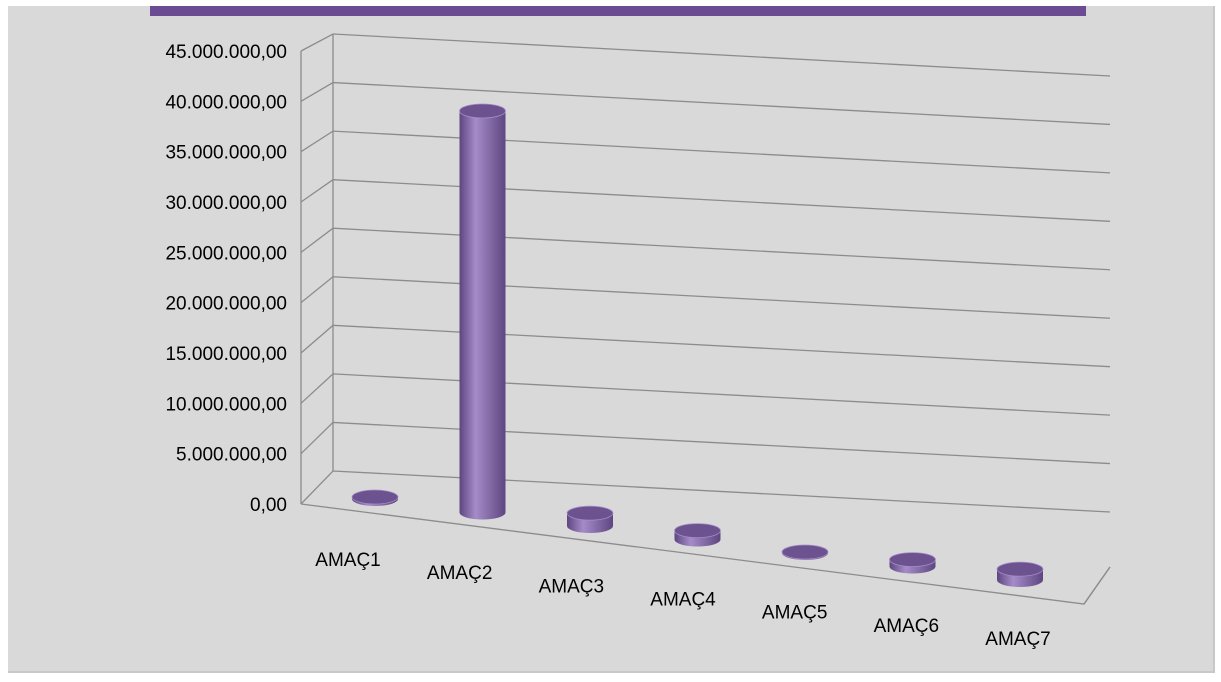 The height and width of the screenshot is (682, 1221). I want to click on y-tick-label: 15.000.000,00, so click(226, 354).